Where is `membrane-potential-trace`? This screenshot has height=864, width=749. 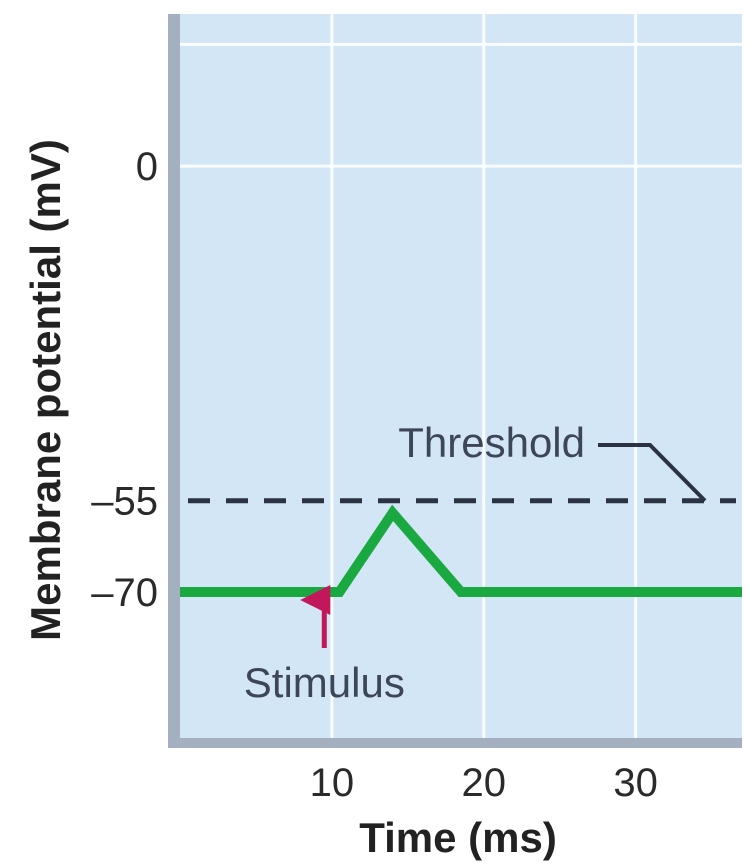
membrane-potential-trace is located at coordinates (461, 550).